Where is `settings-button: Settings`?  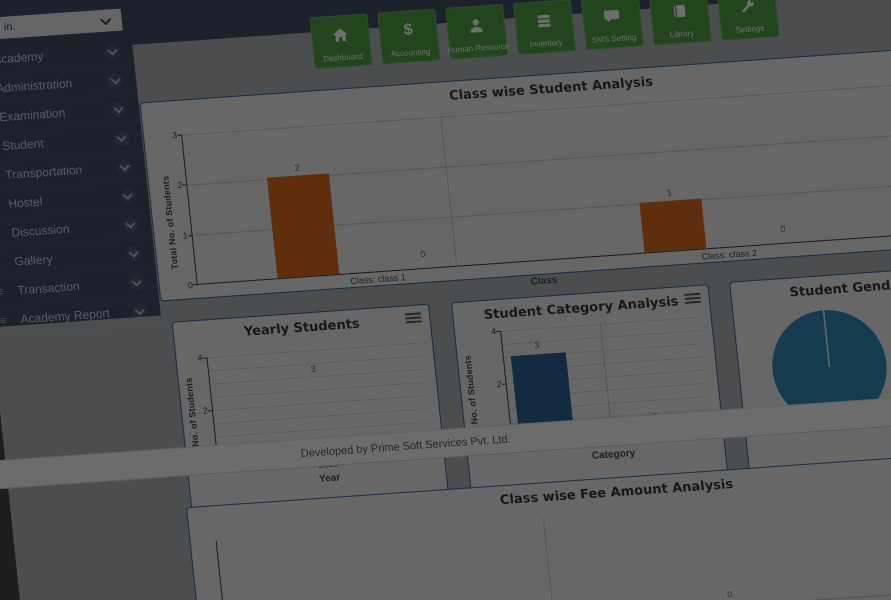 settings-button: Settings is located at coordinates (748, 20).